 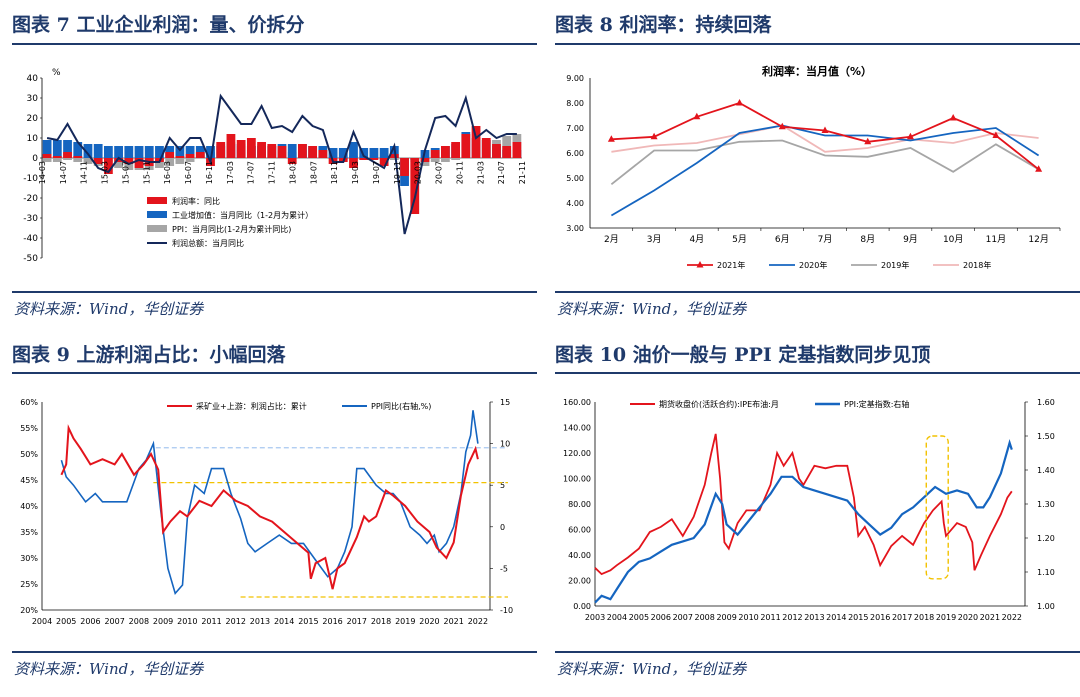 I want to click on c10-highlight-box, so click(x=937, y=507).